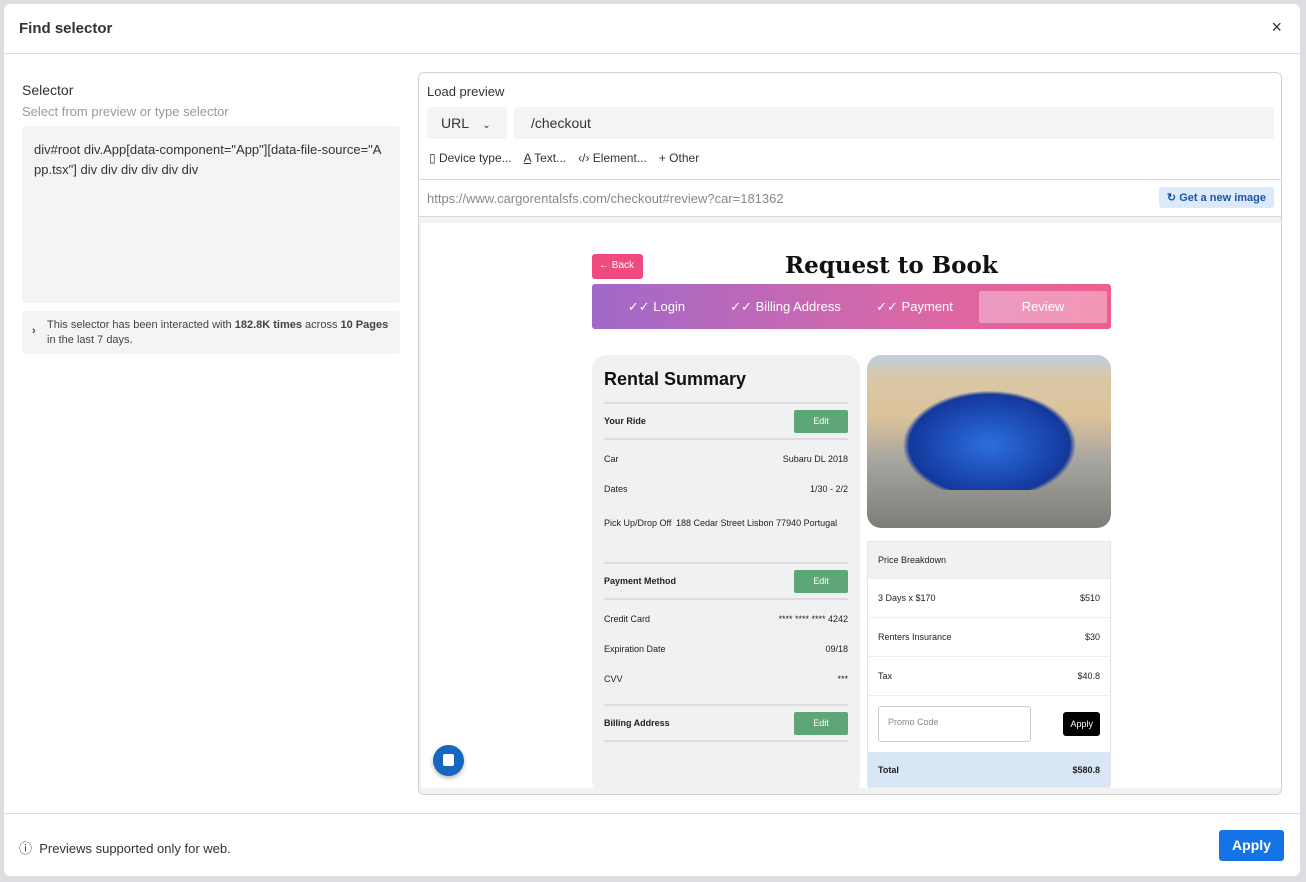 Image resolution: width=1306 pixels, height=882 pixels. I want to click on row-dates: Dates 1/30 - 2/2, so click(726, 499).